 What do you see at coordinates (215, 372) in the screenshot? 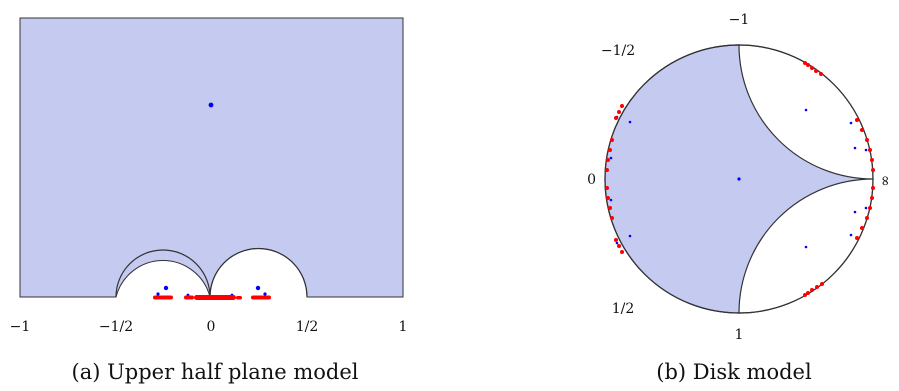
I see `caption-a: (a) Upper half plane model` at bounding box center [215, 372].